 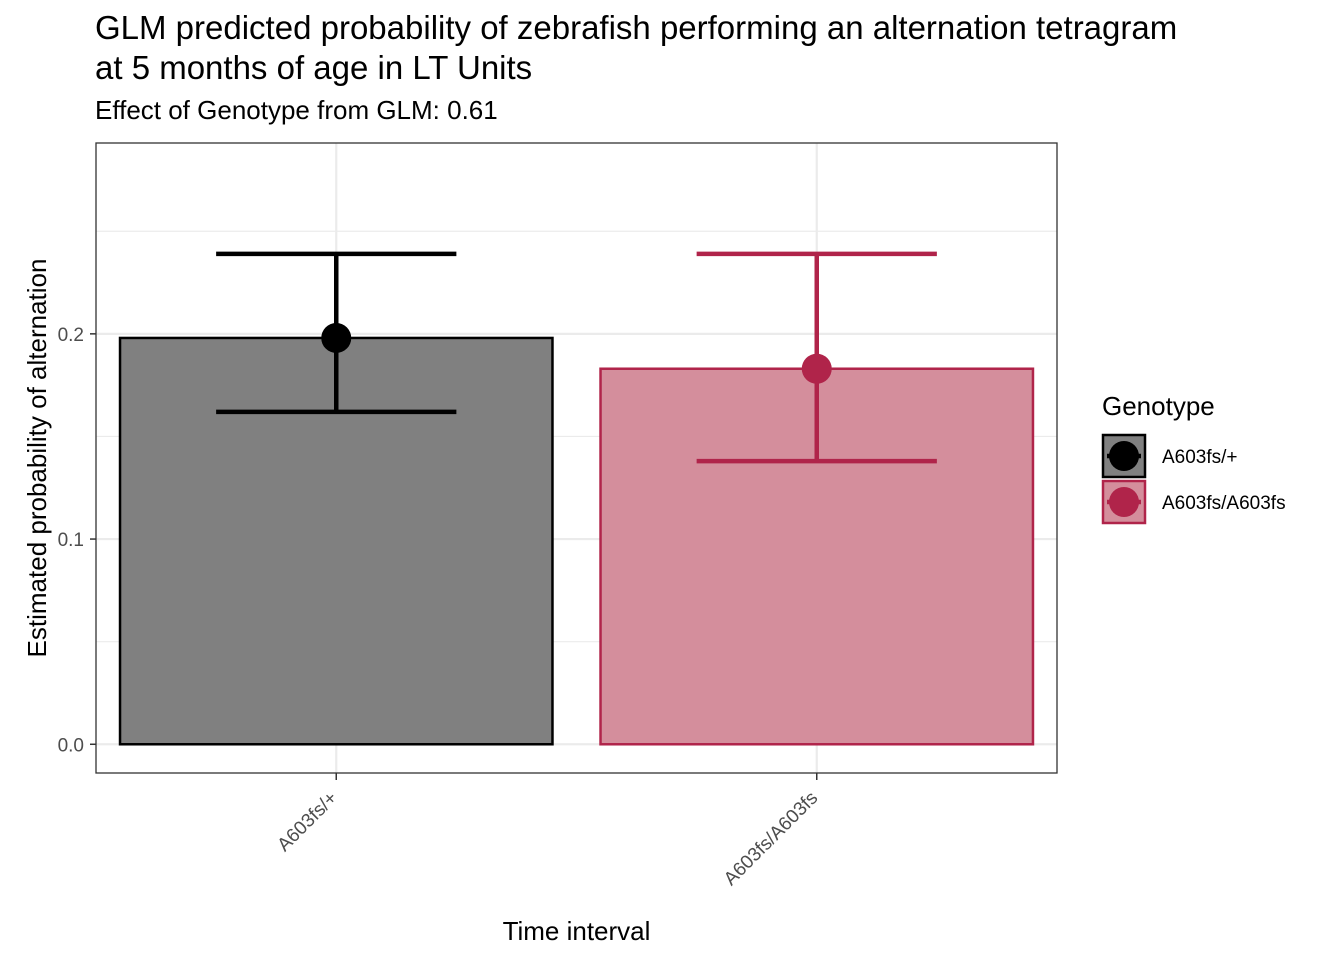 I want to click on legend-title: Genotype, so click(x=1158, y=406).